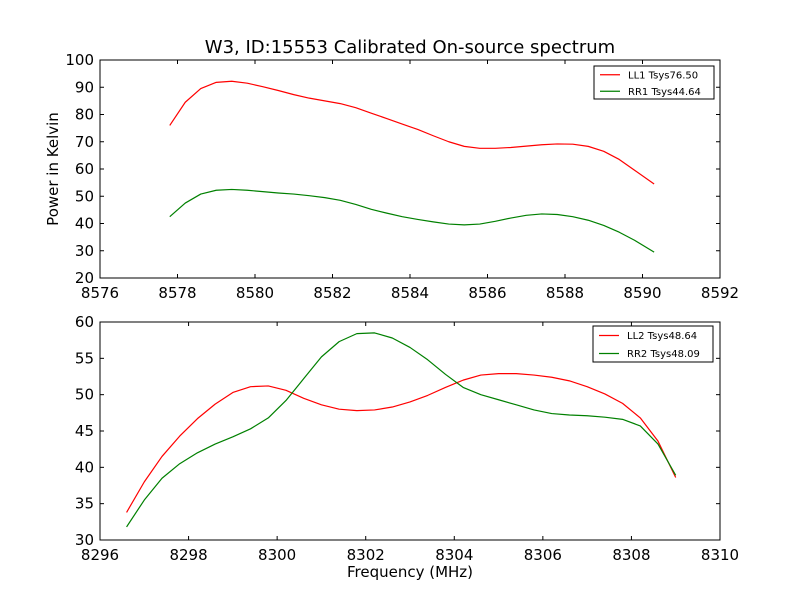  Describe the element at coordinates (663, 354) in the screenshot. I see `bottom-legend-label-2: RR2 Tsys48.09` at that location.